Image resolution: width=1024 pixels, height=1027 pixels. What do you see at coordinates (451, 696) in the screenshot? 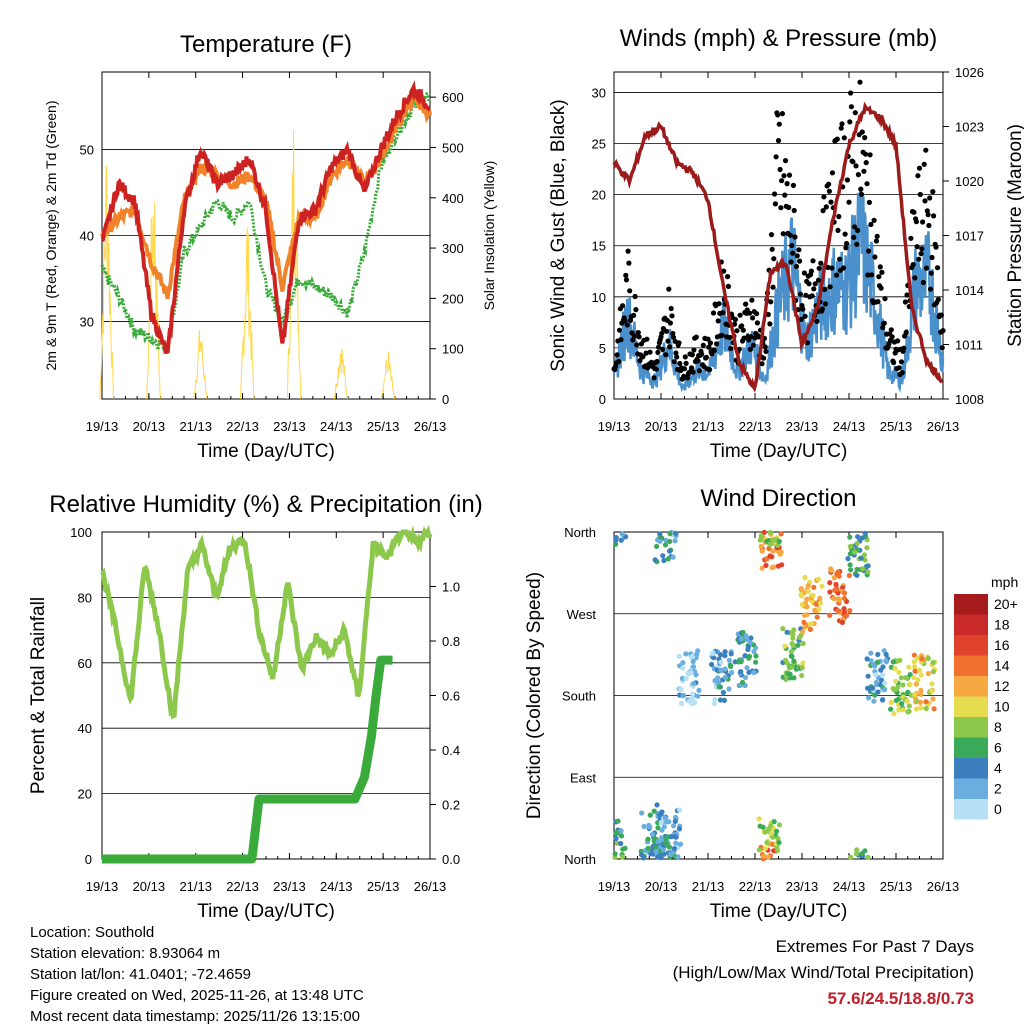
I see `y2-tick-label: 0.6` at bounding box center [451, 696].